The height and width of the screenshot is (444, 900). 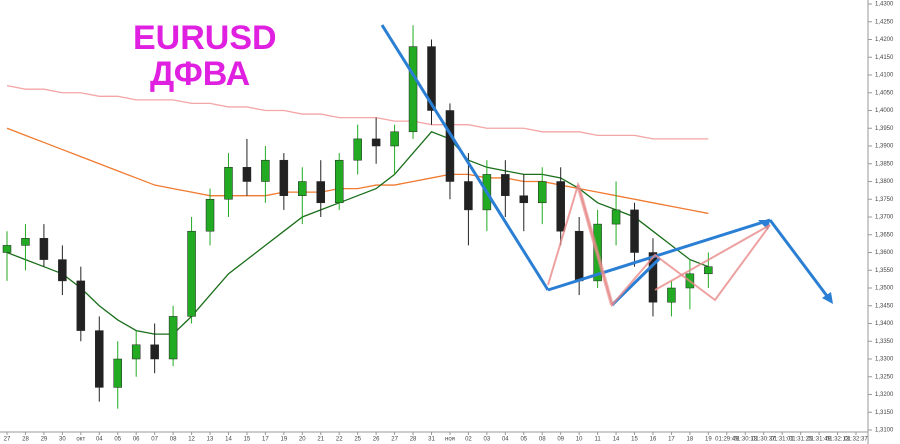 I want to click on y-tick-label: 1,3400, so click(x=884, y=324).